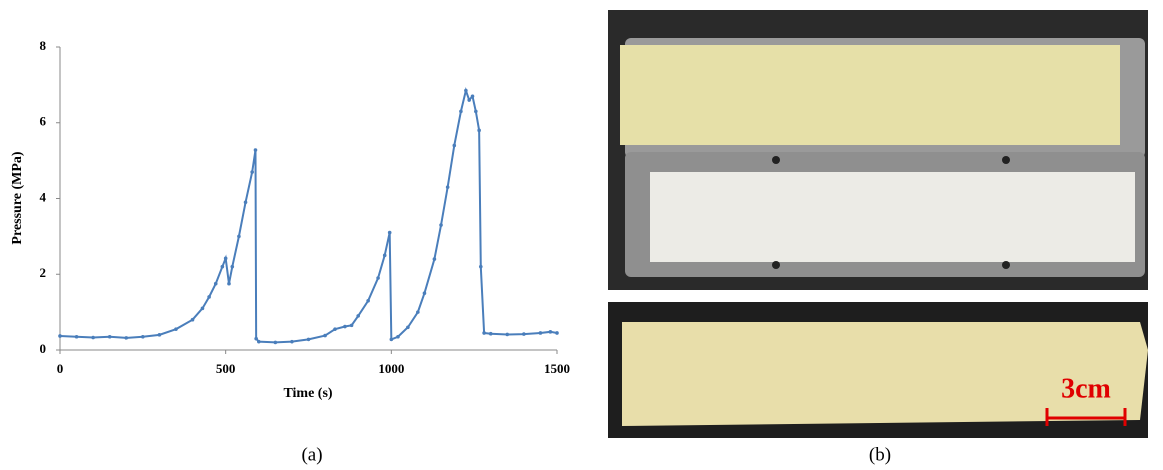  What do you see at coordinates (1086, 388) in the screenshot?
I see `scale-bar-label: 3cm` at bounding box center [1086, 388].